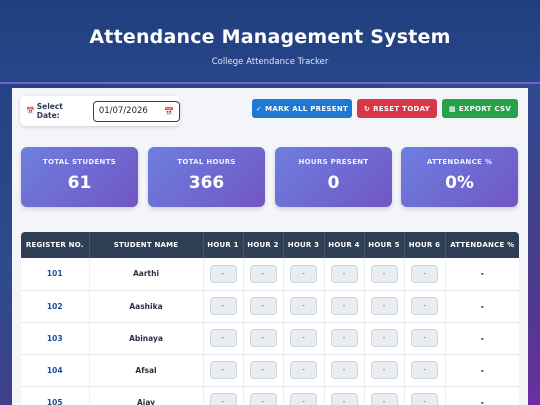 Image resolution: width=540 pixels, height=405 pixels. Describe the element at coordinates (30, 111) in the screenshot. I see `calendar-icon: 📅` at that location.